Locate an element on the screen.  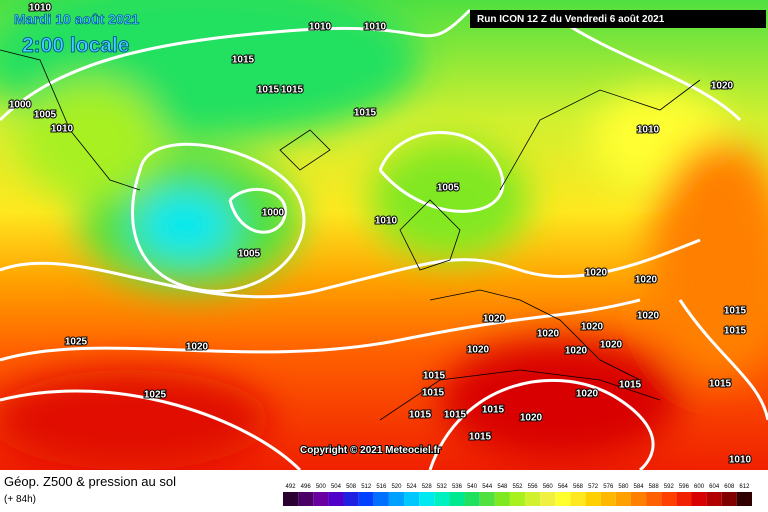
legend-label: 548 is located at coordinates (502, 487).